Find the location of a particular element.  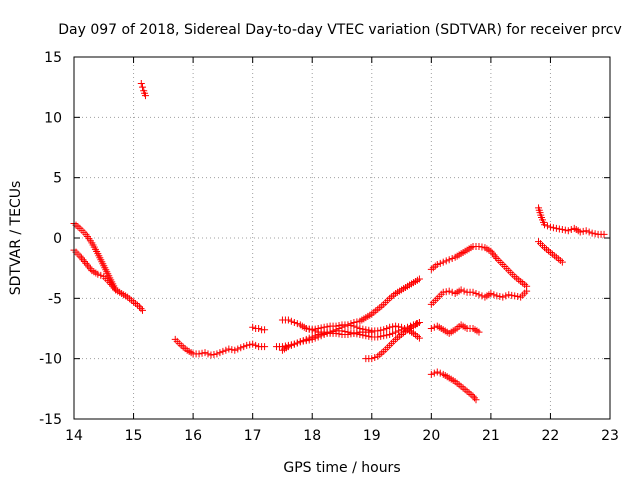

x-tick-label: 15 is located at coordinates (134, 436).